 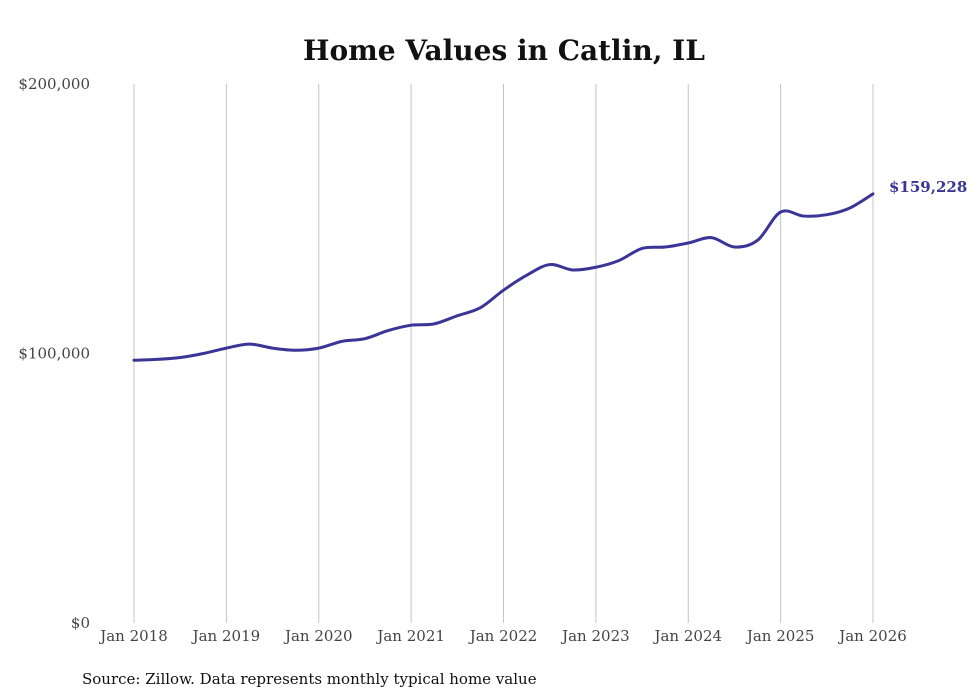 What do you see at coordinates (54, 84) in the screenshot?
I see `y-tick-label: $200,000` at bounding box center [54, 84].